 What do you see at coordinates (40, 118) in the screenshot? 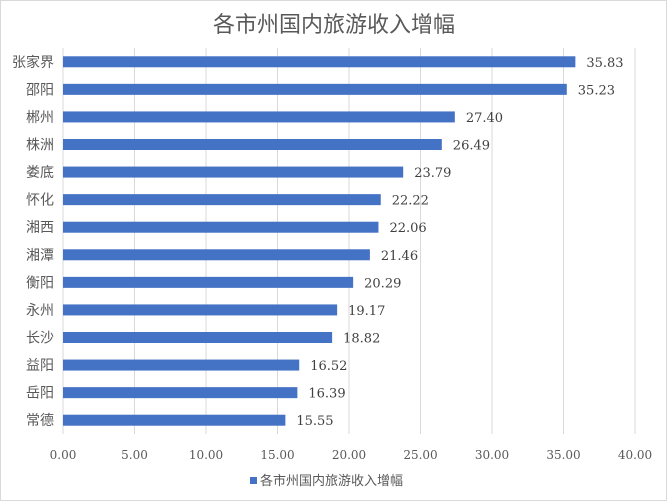
I see `category-label: 郴州` at bounding box center [40, 118].